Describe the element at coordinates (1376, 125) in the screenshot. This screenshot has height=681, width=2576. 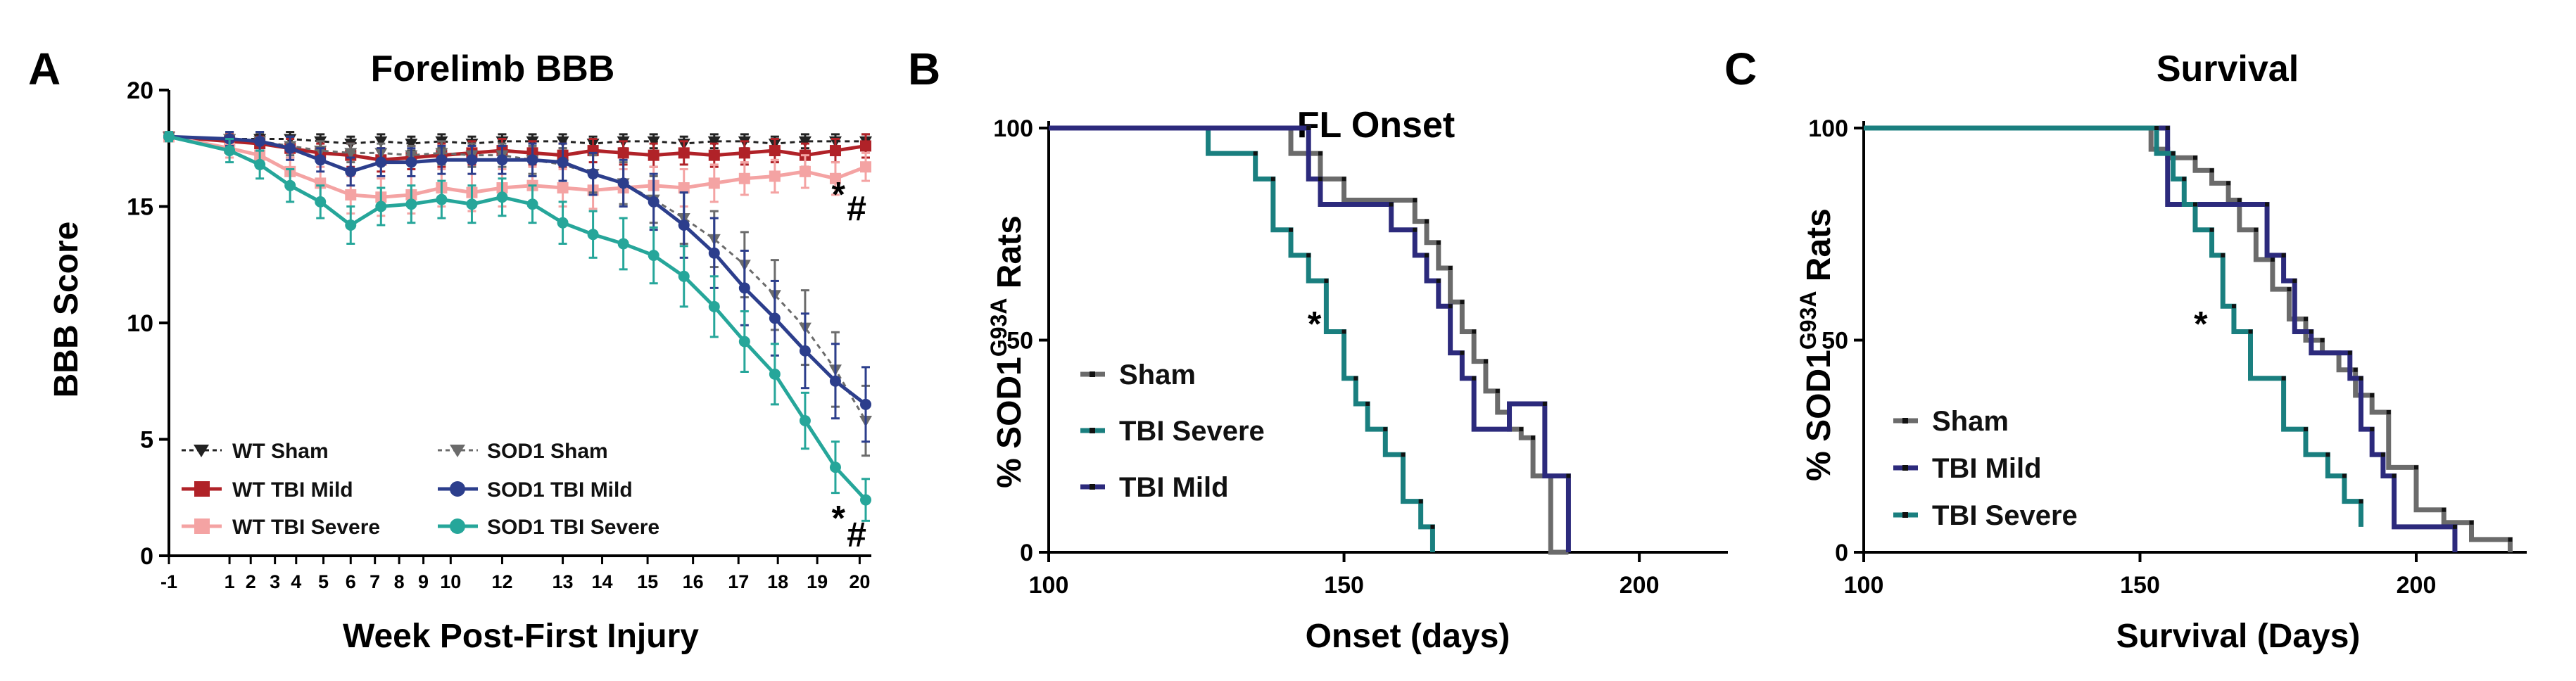
I see `panel-b-title: FL Onset` at that location.